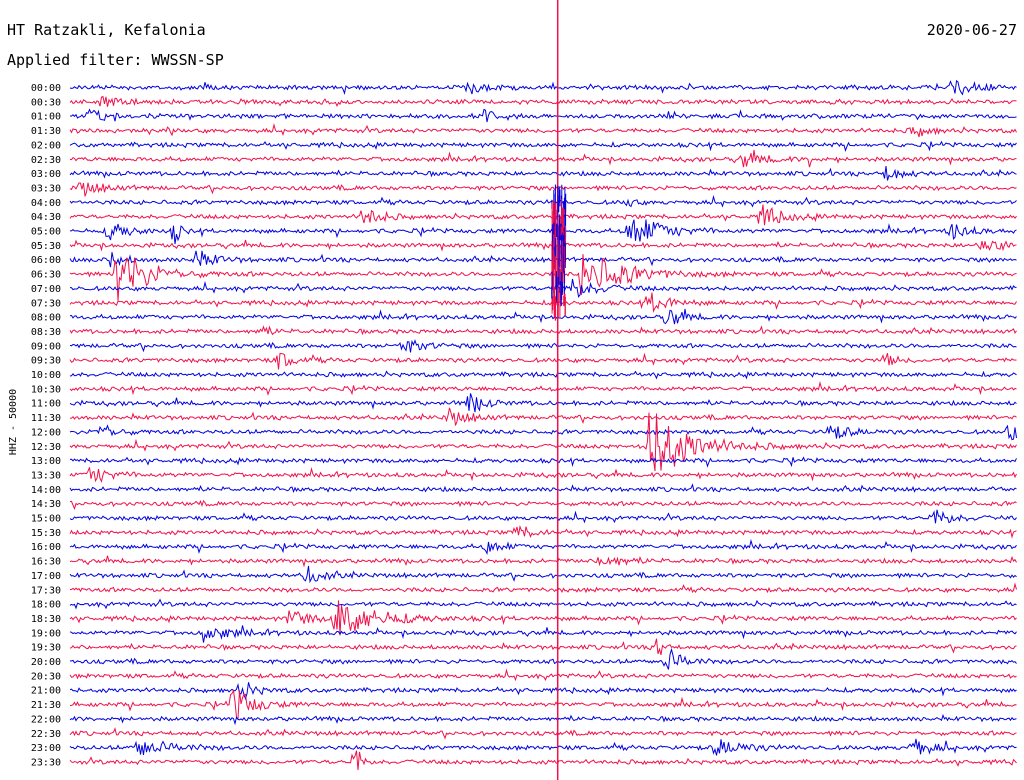 The width and height of the screenshot is (1024, 780). What do you see at coordinates (46, 188) in the screenshot?
I see `row-label: 03:30` at bounding box center [46, 188].